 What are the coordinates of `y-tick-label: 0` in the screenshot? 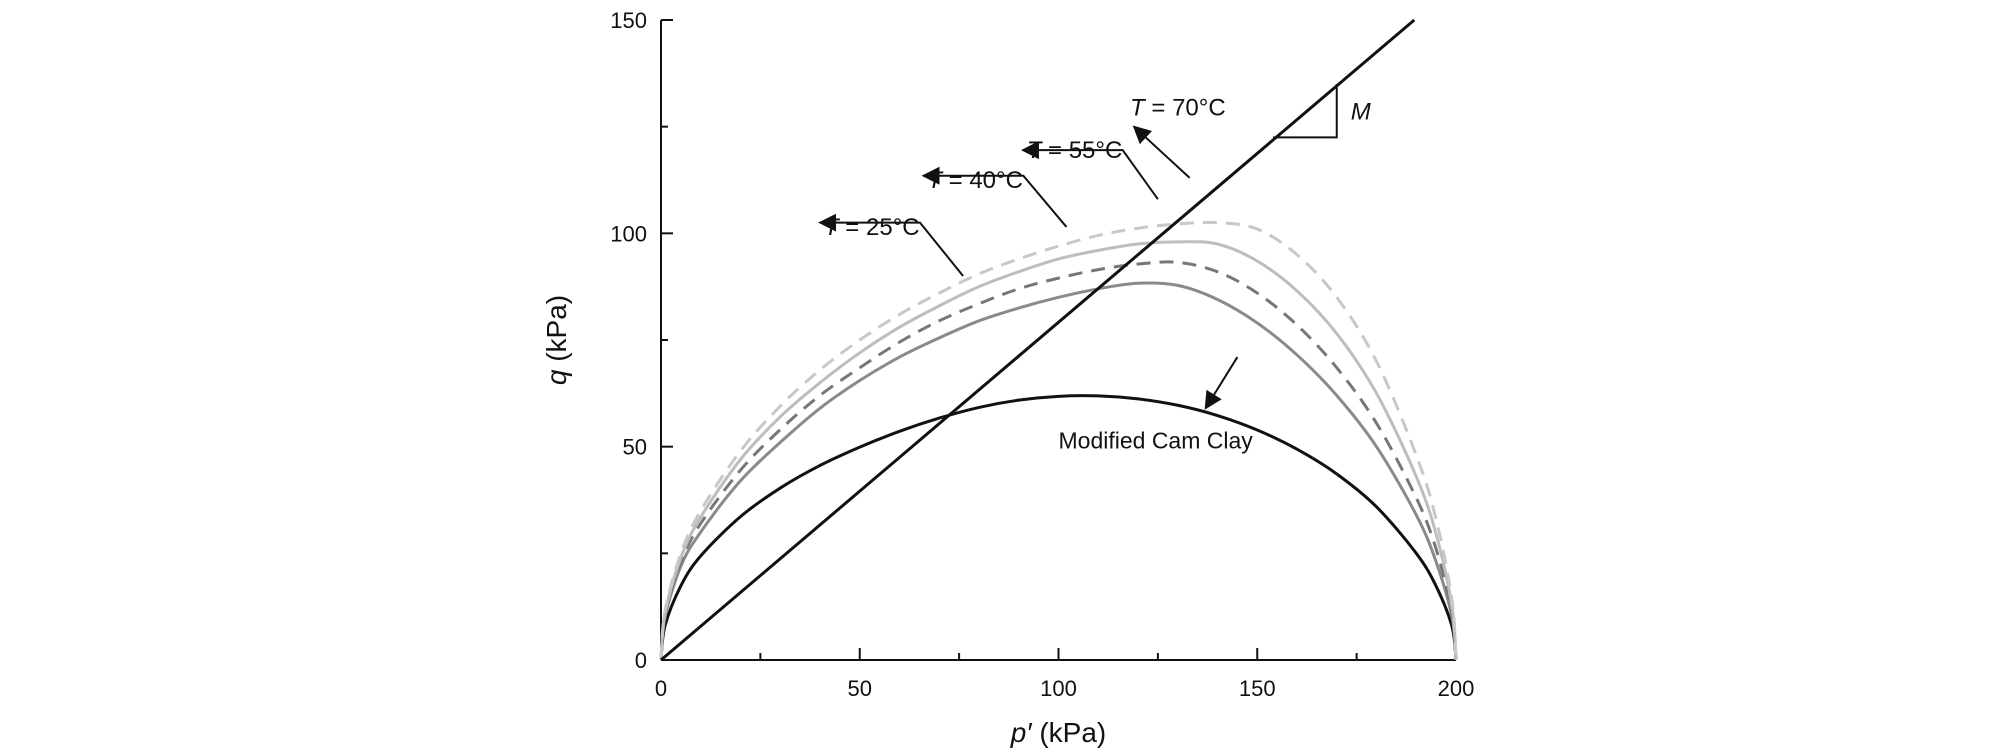 It's located at (641, 660).